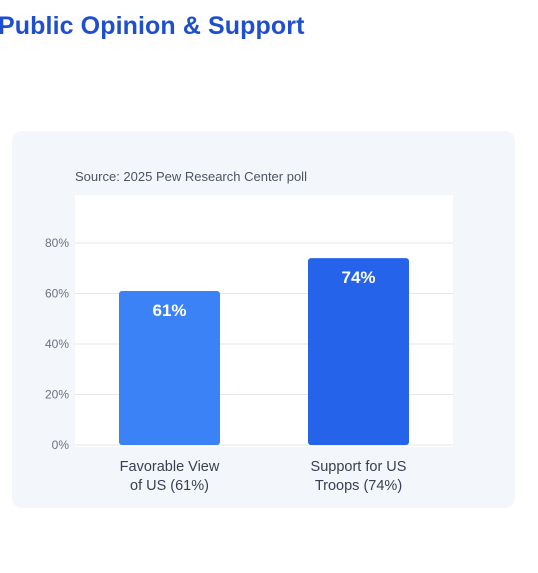 This screenshot has width=538, height=573. I want to click on x-category-label: Favorable View, so click(170, 467).